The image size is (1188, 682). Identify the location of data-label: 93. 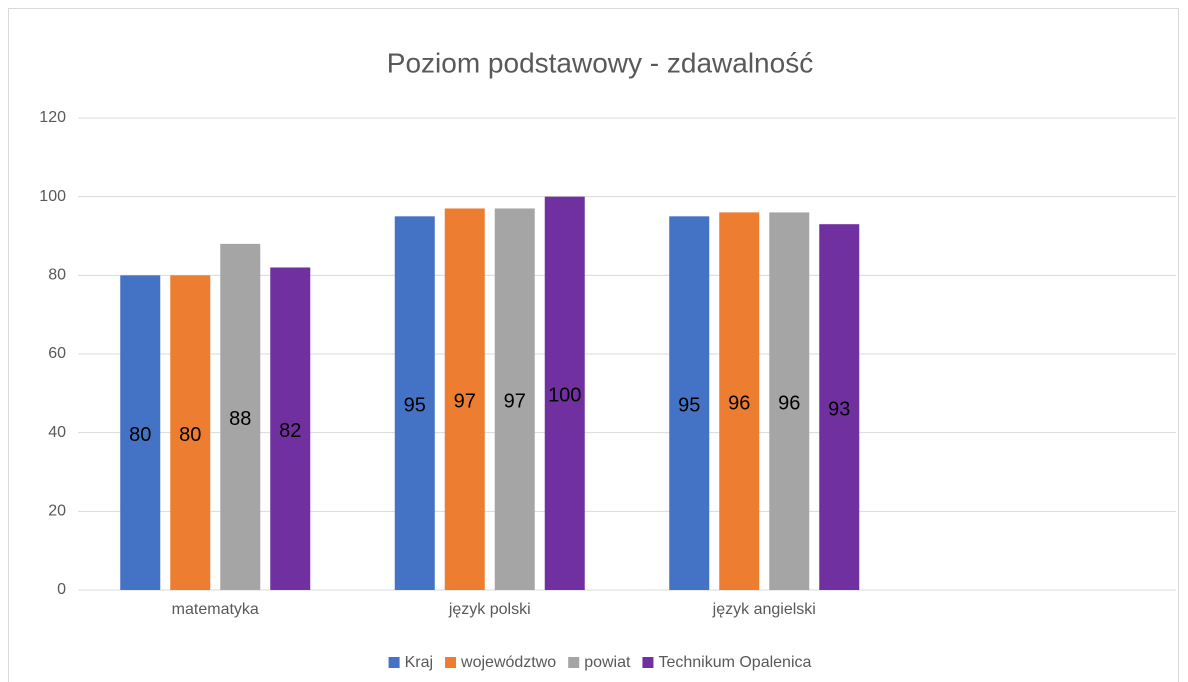
(839, 409).